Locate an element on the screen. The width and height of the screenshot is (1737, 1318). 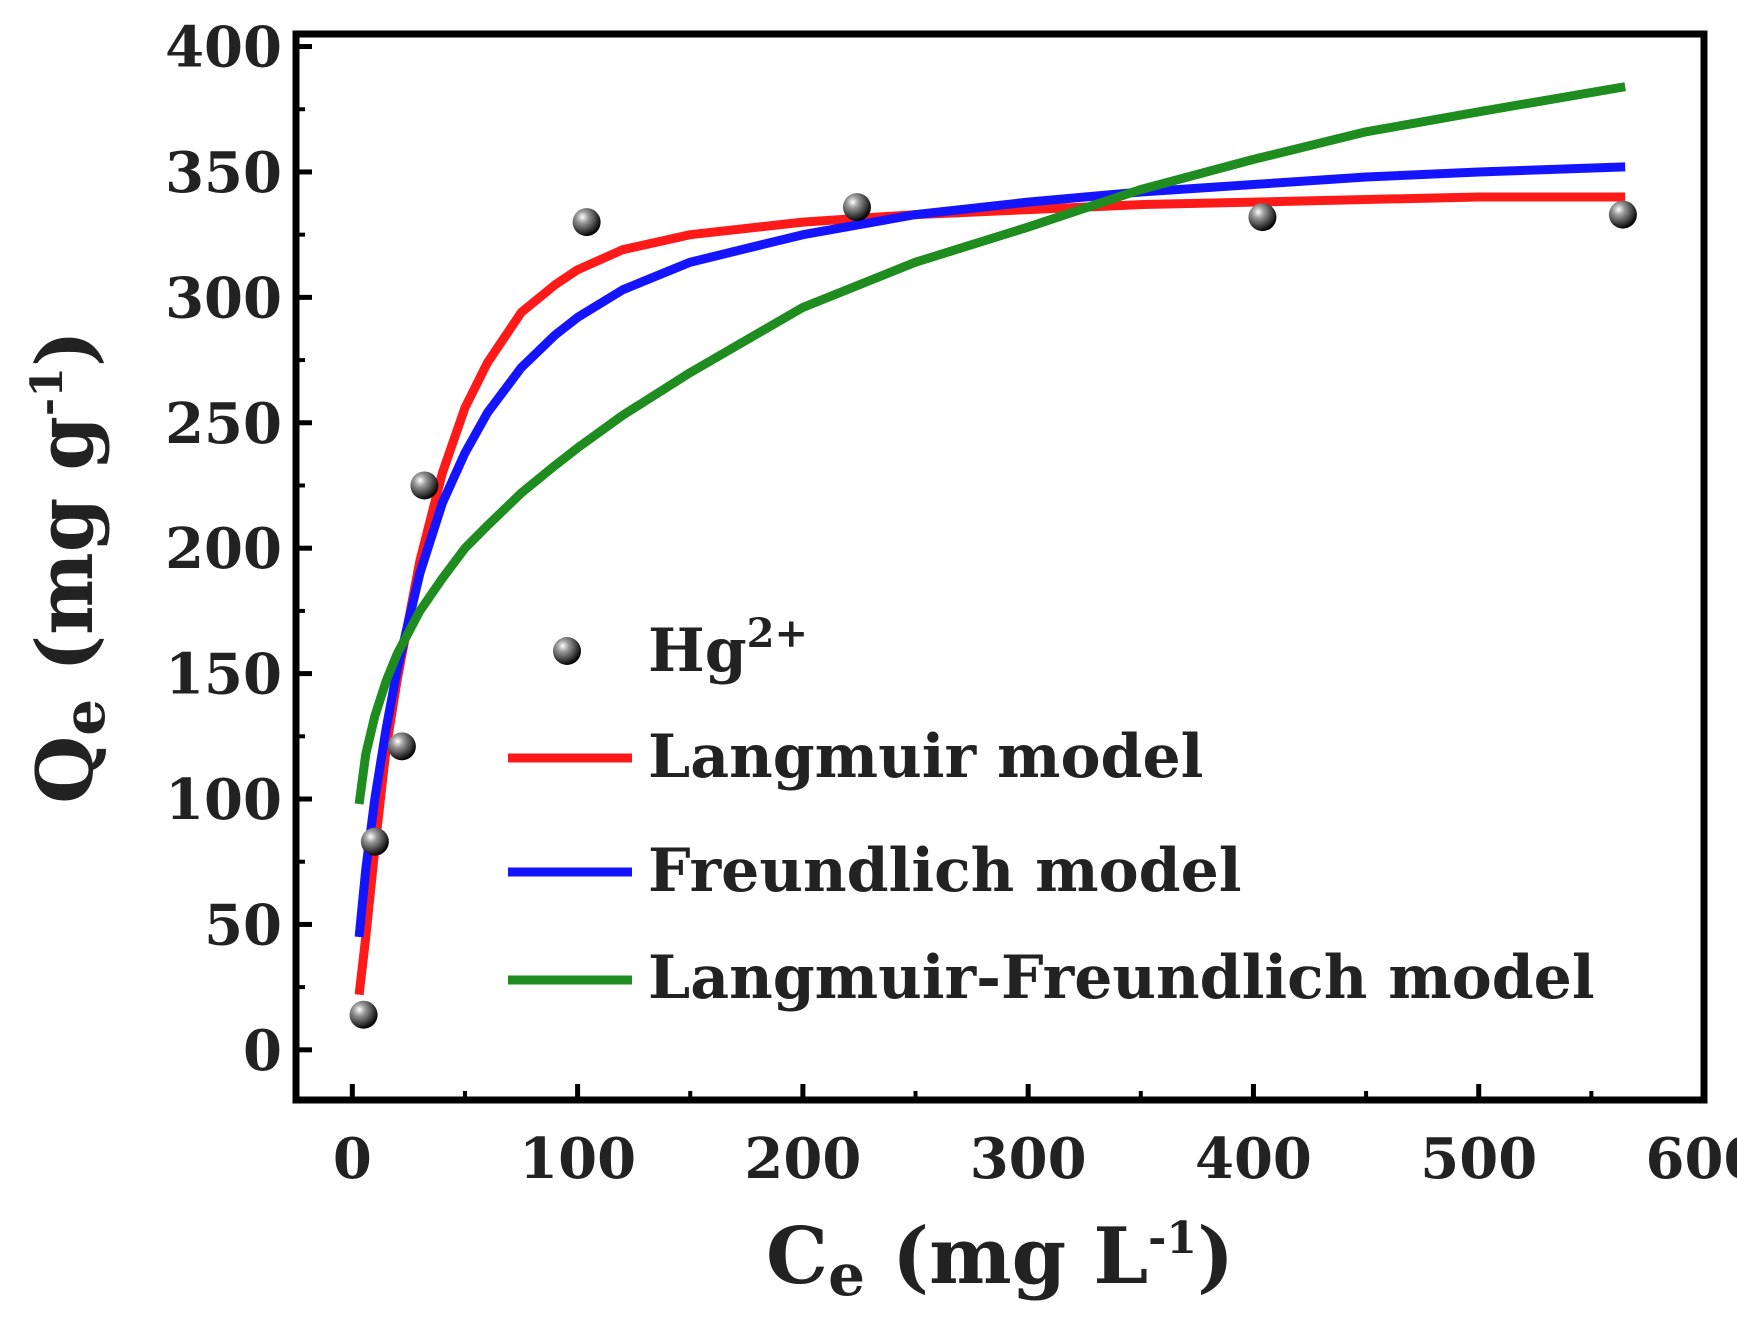
legend-label-langmuir-freundlich: Langmuir-Freundlich model is located at coordinates (1121, 978).